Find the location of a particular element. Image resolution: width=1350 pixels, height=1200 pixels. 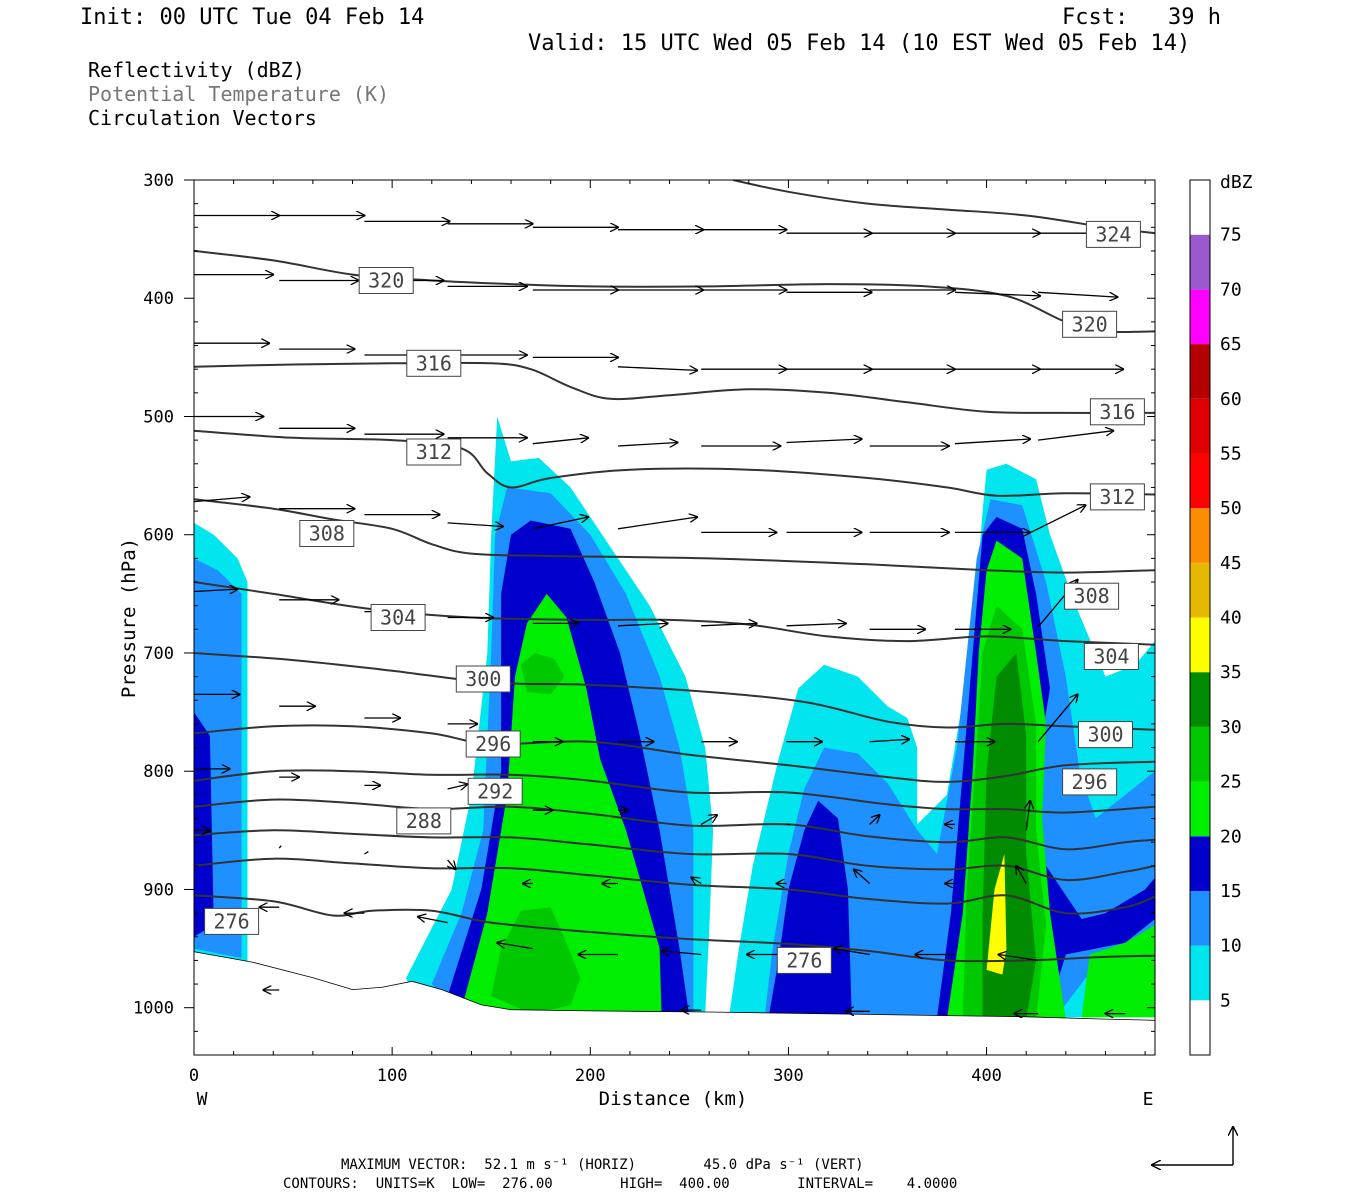

colorbar-tick-50: 50 is located at coordinates (1231, 508).